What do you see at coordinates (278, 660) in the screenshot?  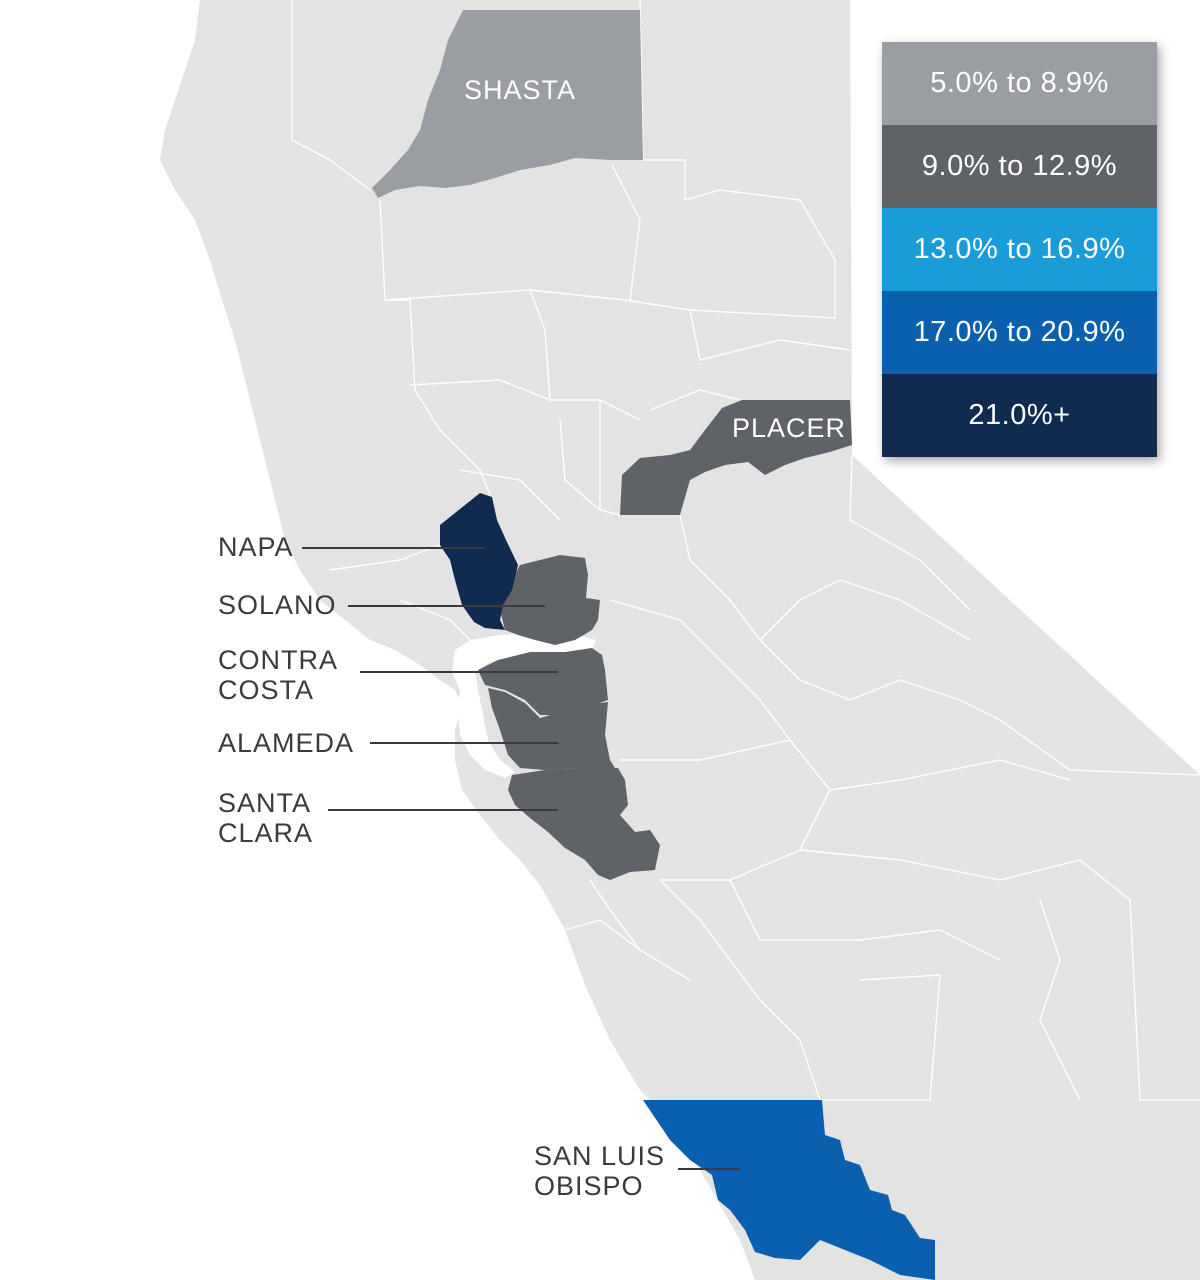 I see `label-contra-costa-line1: CONTRA` at bounding box center [278, 660].